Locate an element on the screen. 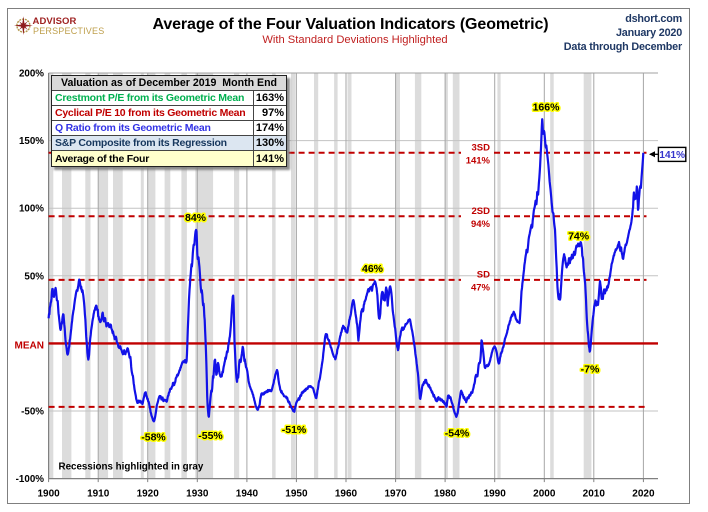 Image resolution: width=708 pixels, height=512 pixels. svg-text: 2010 is located at coordinates (594, 494).